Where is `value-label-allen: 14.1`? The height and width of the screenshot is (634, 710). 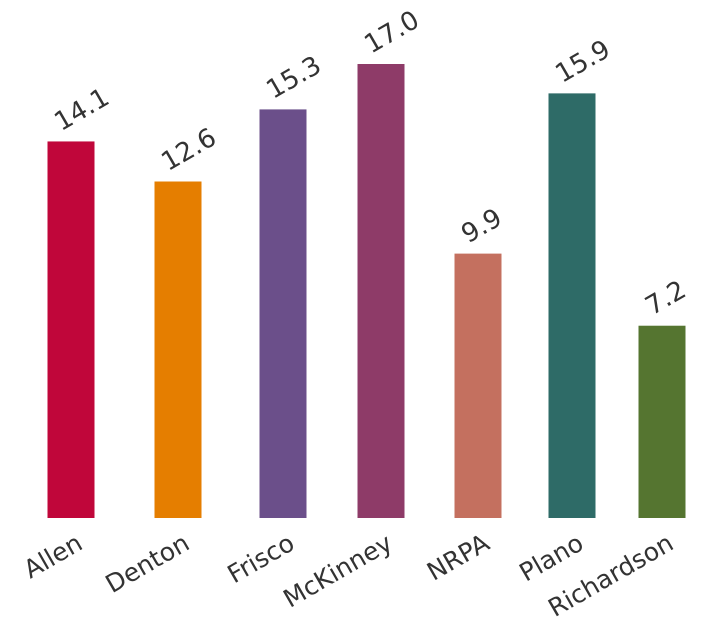
value-label-allen: 14.1 is located at coordinates (82, 110).